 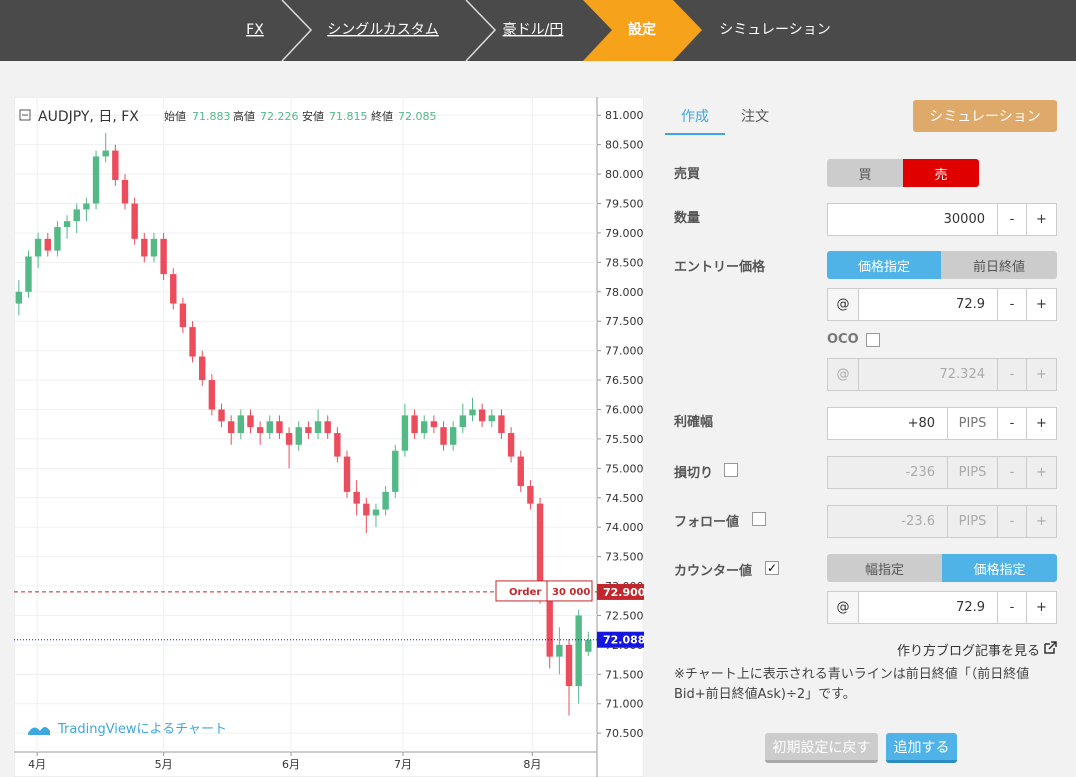 What do you see at coordinates (532, 764) in the screenshot?
I see `x-tick-label: 8月` at bounding box center [532, 764].